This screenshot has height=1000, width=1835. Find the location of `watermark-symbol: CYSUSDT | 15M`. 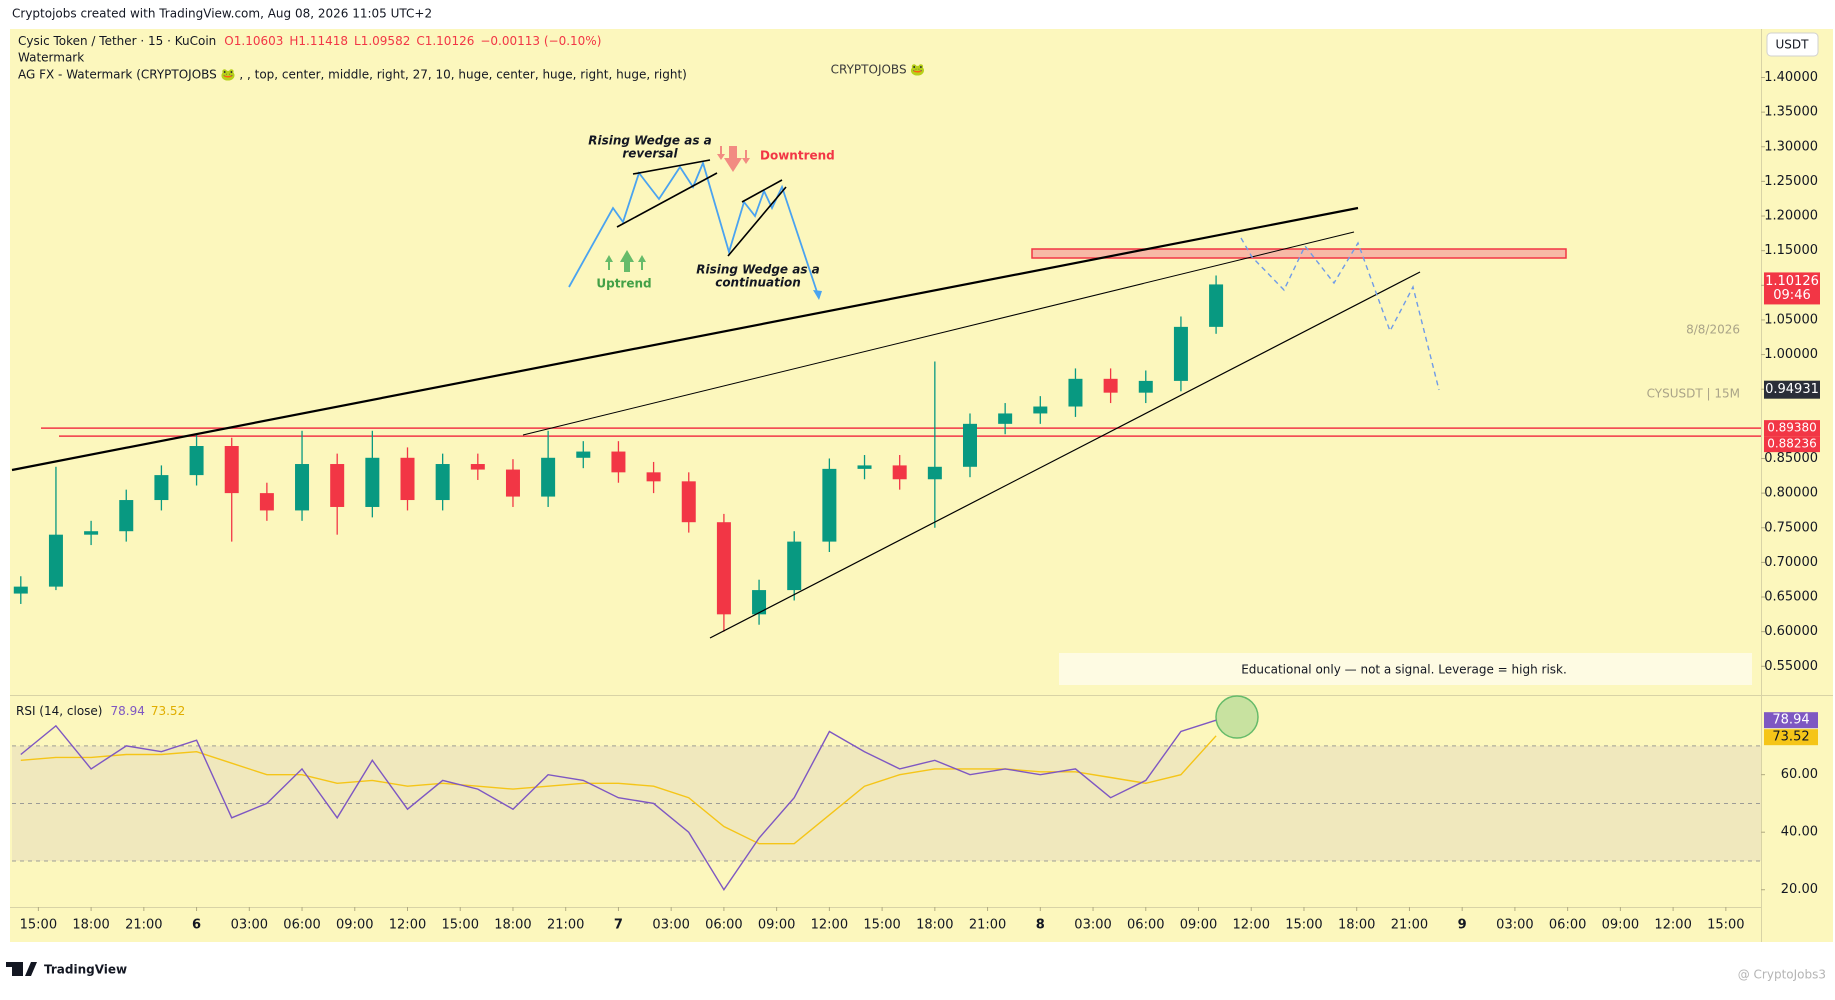

watermark-symbol: CYSUSDT | 15M is located at coordinates (1693, 394).